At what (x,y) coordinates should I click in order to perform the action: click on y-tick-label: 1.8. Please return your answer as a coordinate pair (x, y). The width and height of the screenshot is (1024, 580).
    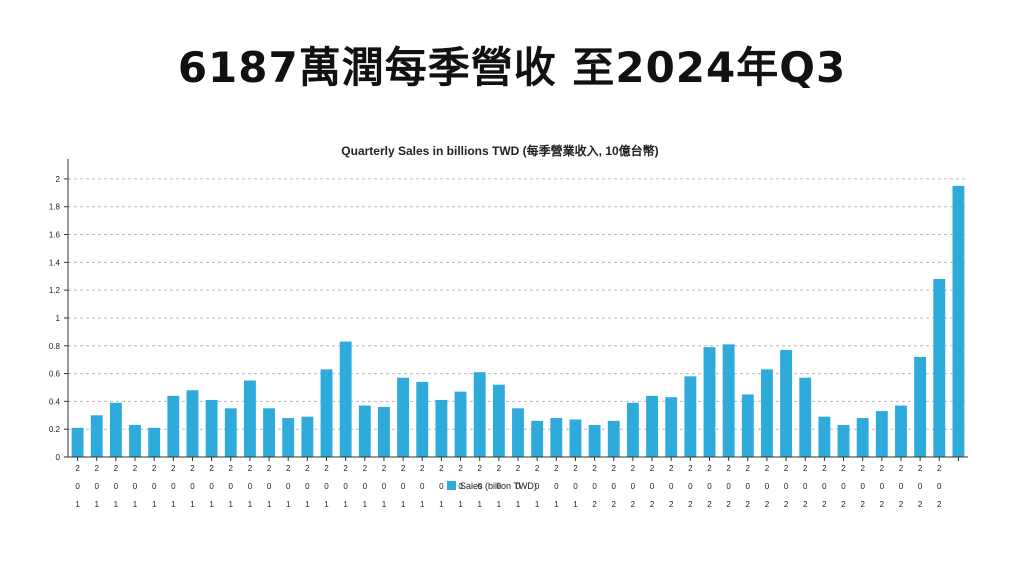
    Looking at the image, I should click on (55, 207).